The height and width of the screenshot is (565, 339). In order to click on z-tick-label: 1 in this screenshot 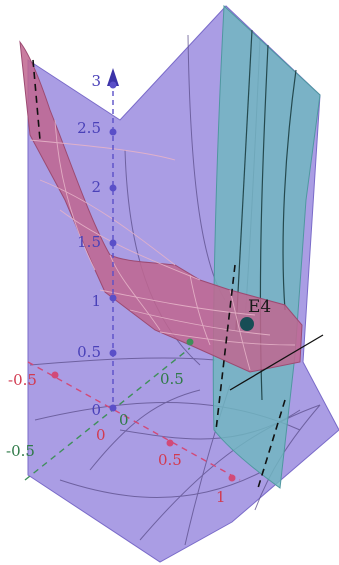, I will do `click(96, 301)`.